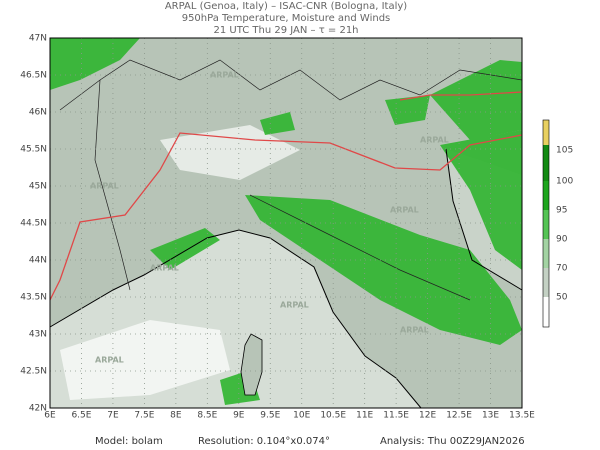 This screenshot has height=450, width=600. Describe the element at coordinates (564, 182) in the screenshot. I see `colorbar-label: 100` at that location.